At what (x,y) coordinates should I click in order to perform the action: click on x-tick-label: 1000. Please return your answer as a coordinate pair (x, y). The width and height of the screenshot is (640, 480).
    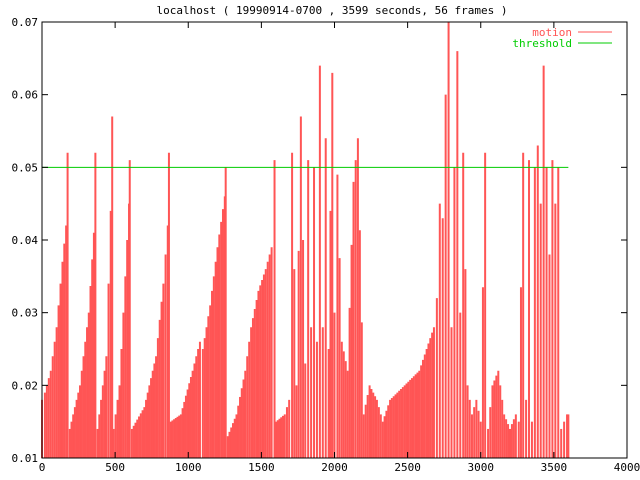
    Looking at the image, I should click on (188, 467).